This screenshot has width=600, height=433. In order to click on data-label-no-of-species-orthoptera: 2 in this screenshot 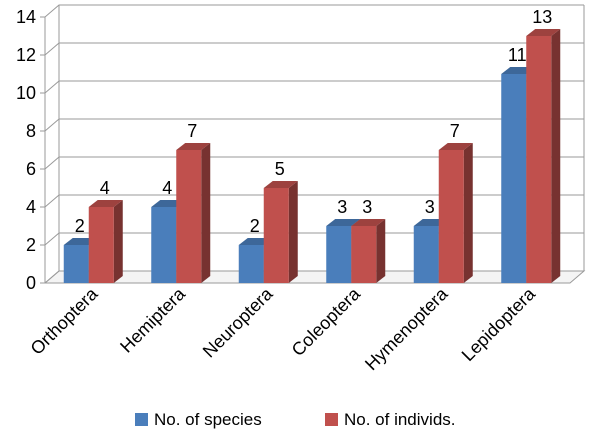, I will do `click(80, 226)`.